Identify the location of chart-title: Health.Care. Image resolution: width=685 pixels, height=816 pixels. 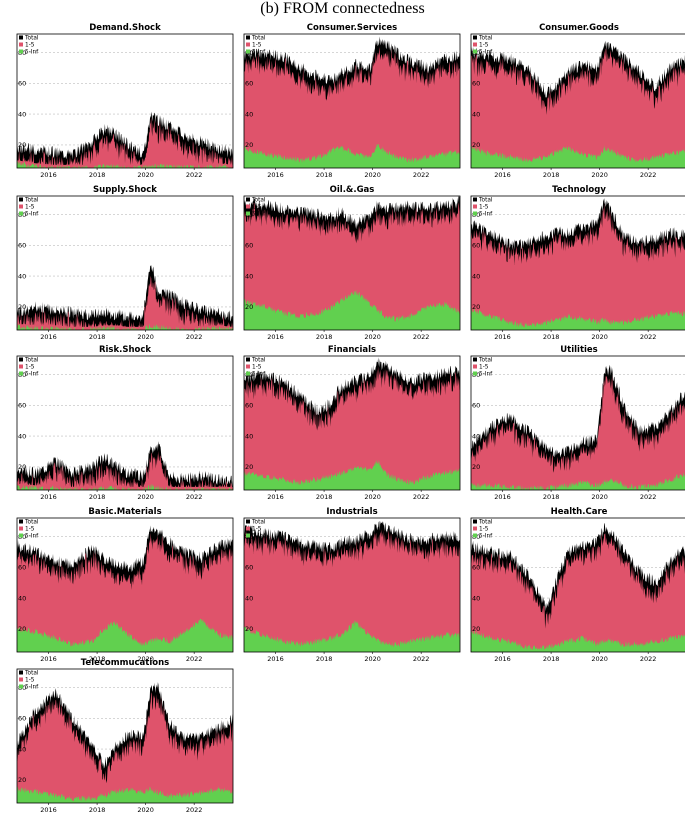
(579, 512).